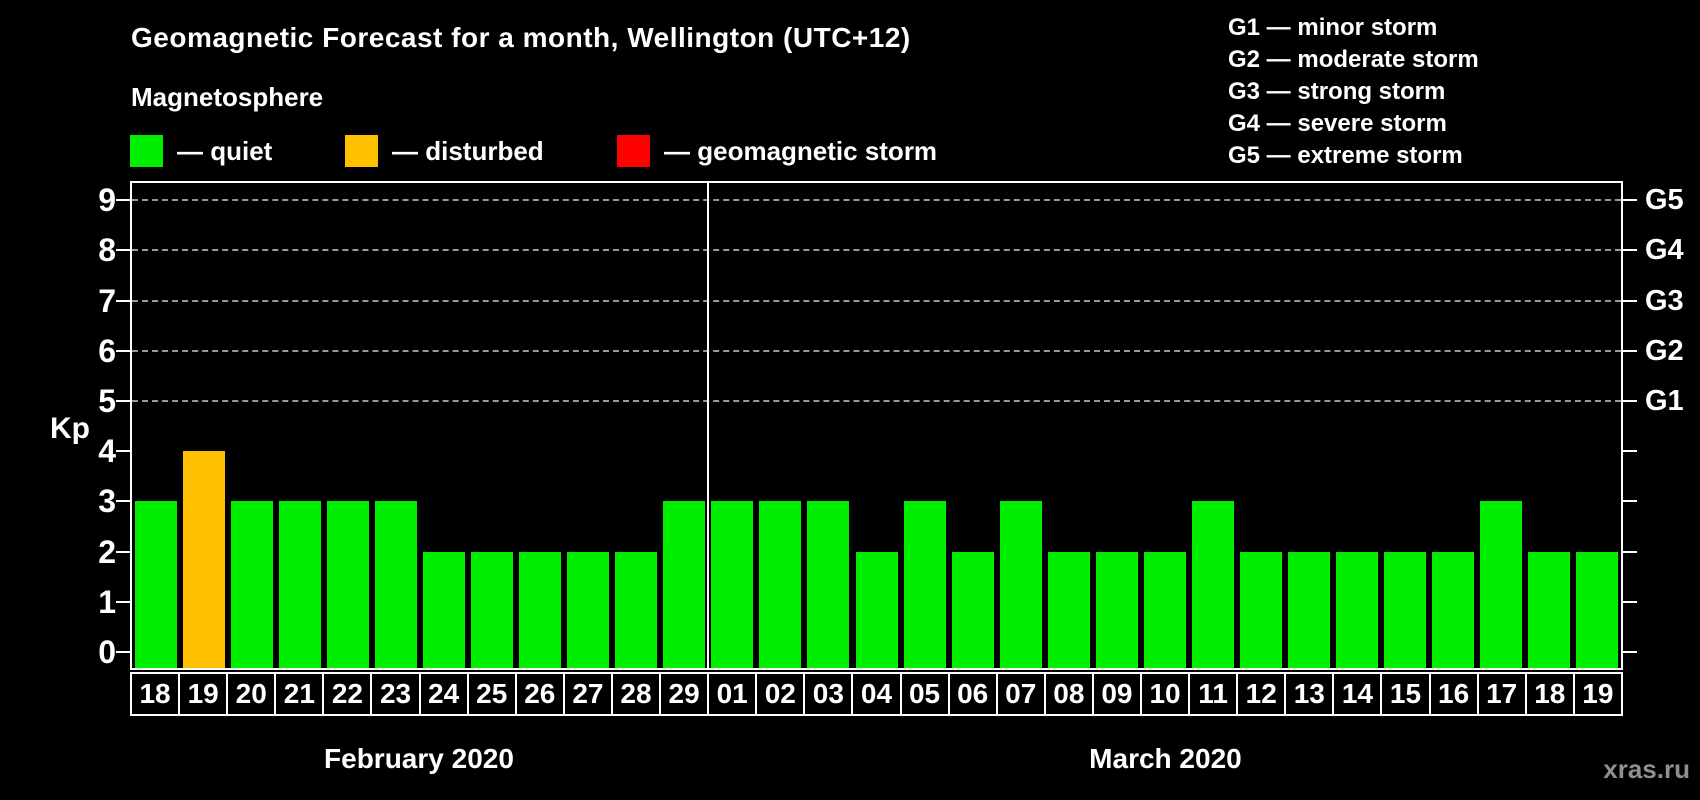 This screenshot has width=1700, height=800. Describe the element at coordinates (123, 501) in the screenshot. I see `left-tick-kp3` at that location.